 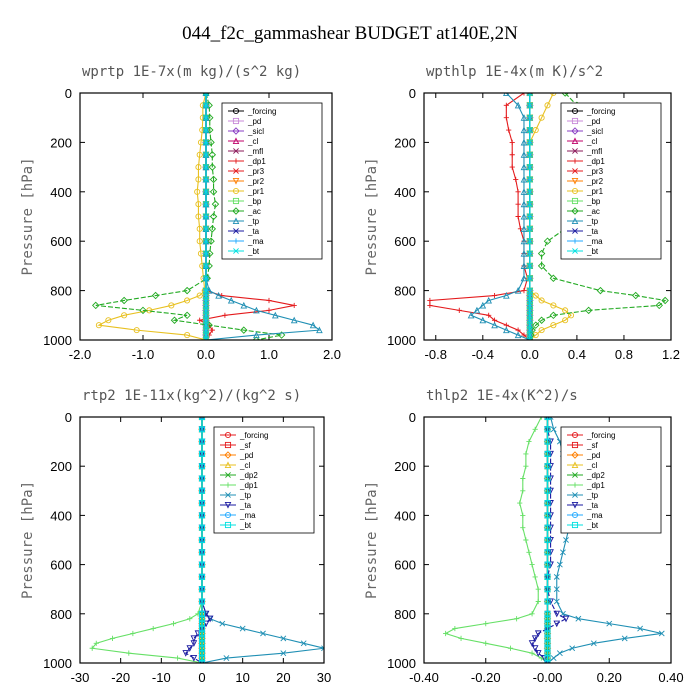 I want to click on legend-entry: _ac, so click(x=254, y=211).